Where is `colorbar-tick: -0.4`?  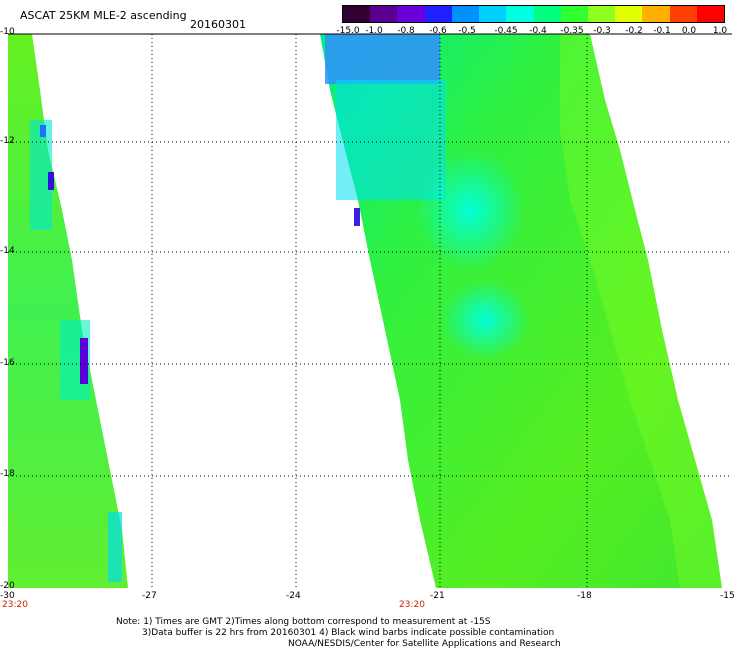 colorbar-tick: -0.4 is located at coordinates (538, 31).